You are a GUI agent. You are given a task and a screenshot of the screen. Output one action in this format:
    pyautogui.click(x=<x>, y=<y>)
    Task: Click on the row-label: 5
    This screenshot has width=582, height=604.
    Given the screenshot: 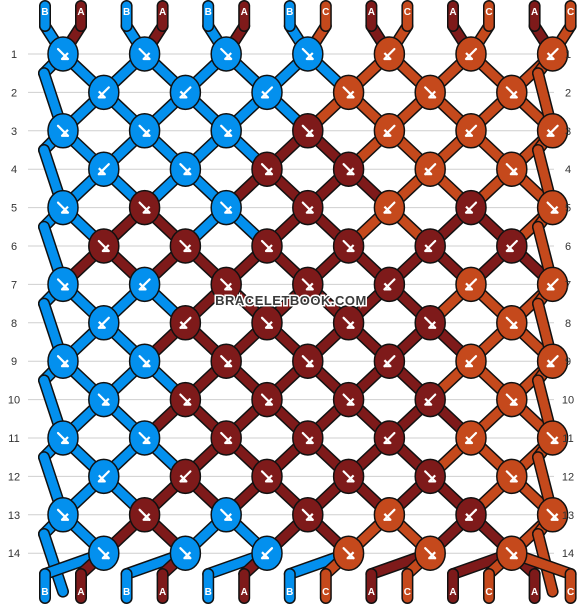 What is the action you would take?
    pyautogui.click(x=14, y=209)
    